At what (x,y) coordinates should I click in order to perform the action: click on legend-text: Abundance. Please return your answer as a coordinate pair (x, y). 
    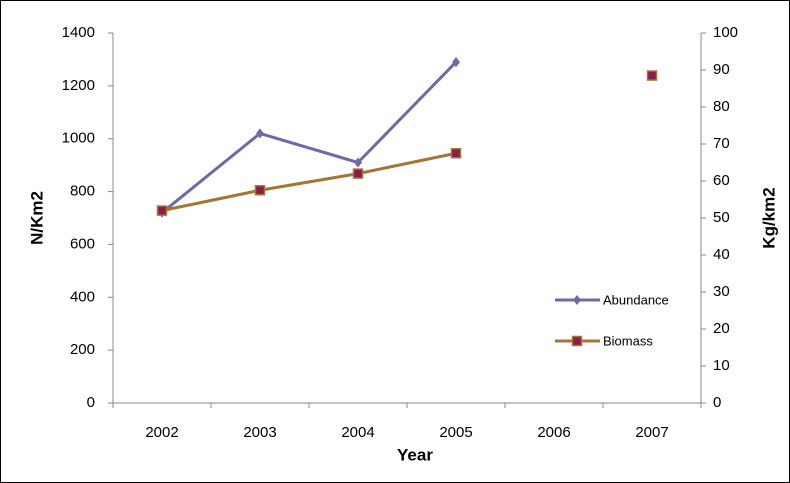
    Looking at the image, I should click on (636, 299).